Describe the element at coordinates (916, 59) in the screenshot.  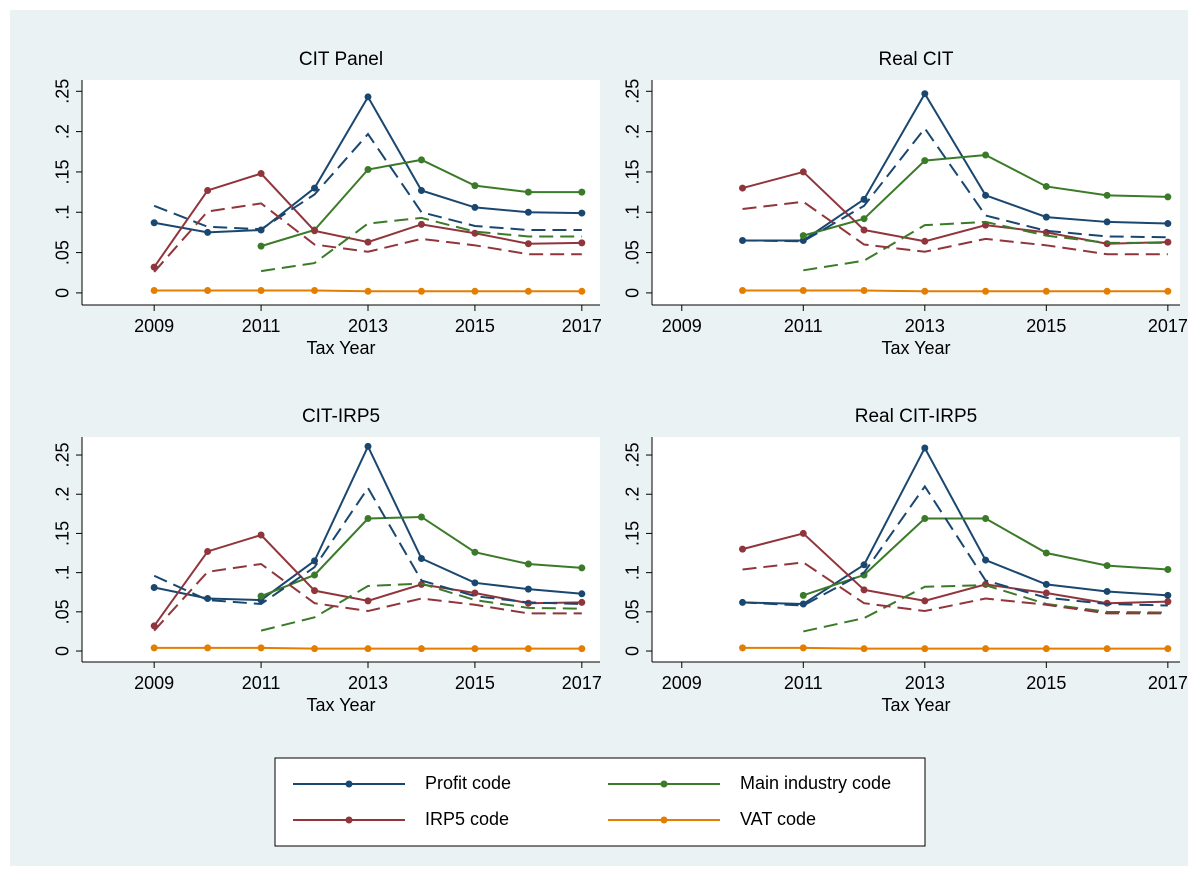
I see `panel-title: Real CIT` at that location.